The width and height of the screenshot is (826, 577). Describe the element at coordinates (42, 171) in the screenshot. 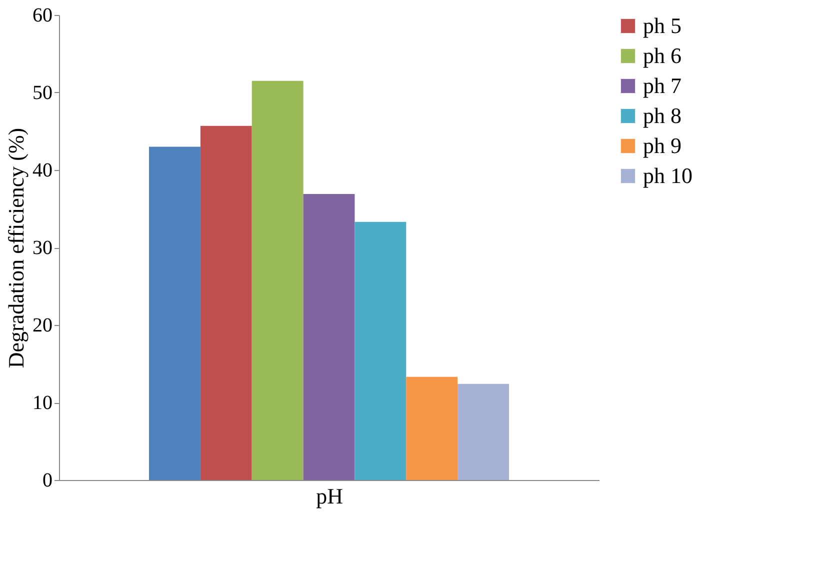

I see `y-tick-label: 40` at that location.